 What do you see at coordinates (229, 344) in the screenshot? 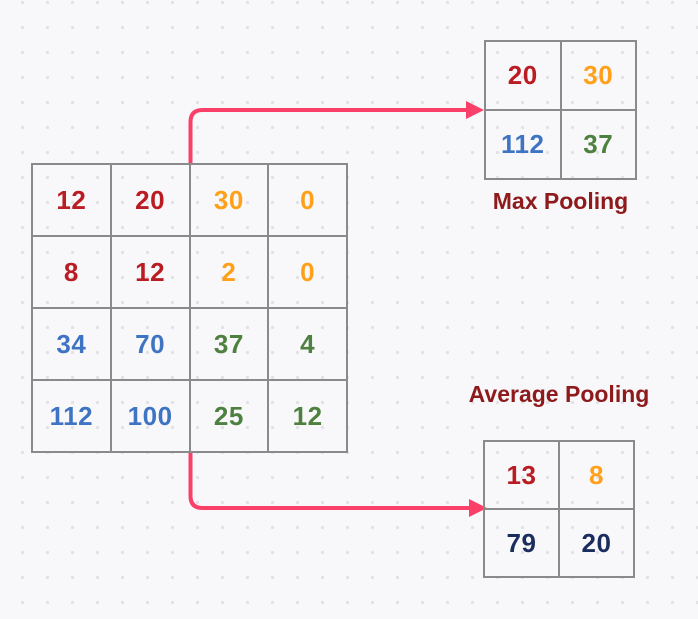
I see `input-grid-cell: 37` at bounding box center [229, 344].